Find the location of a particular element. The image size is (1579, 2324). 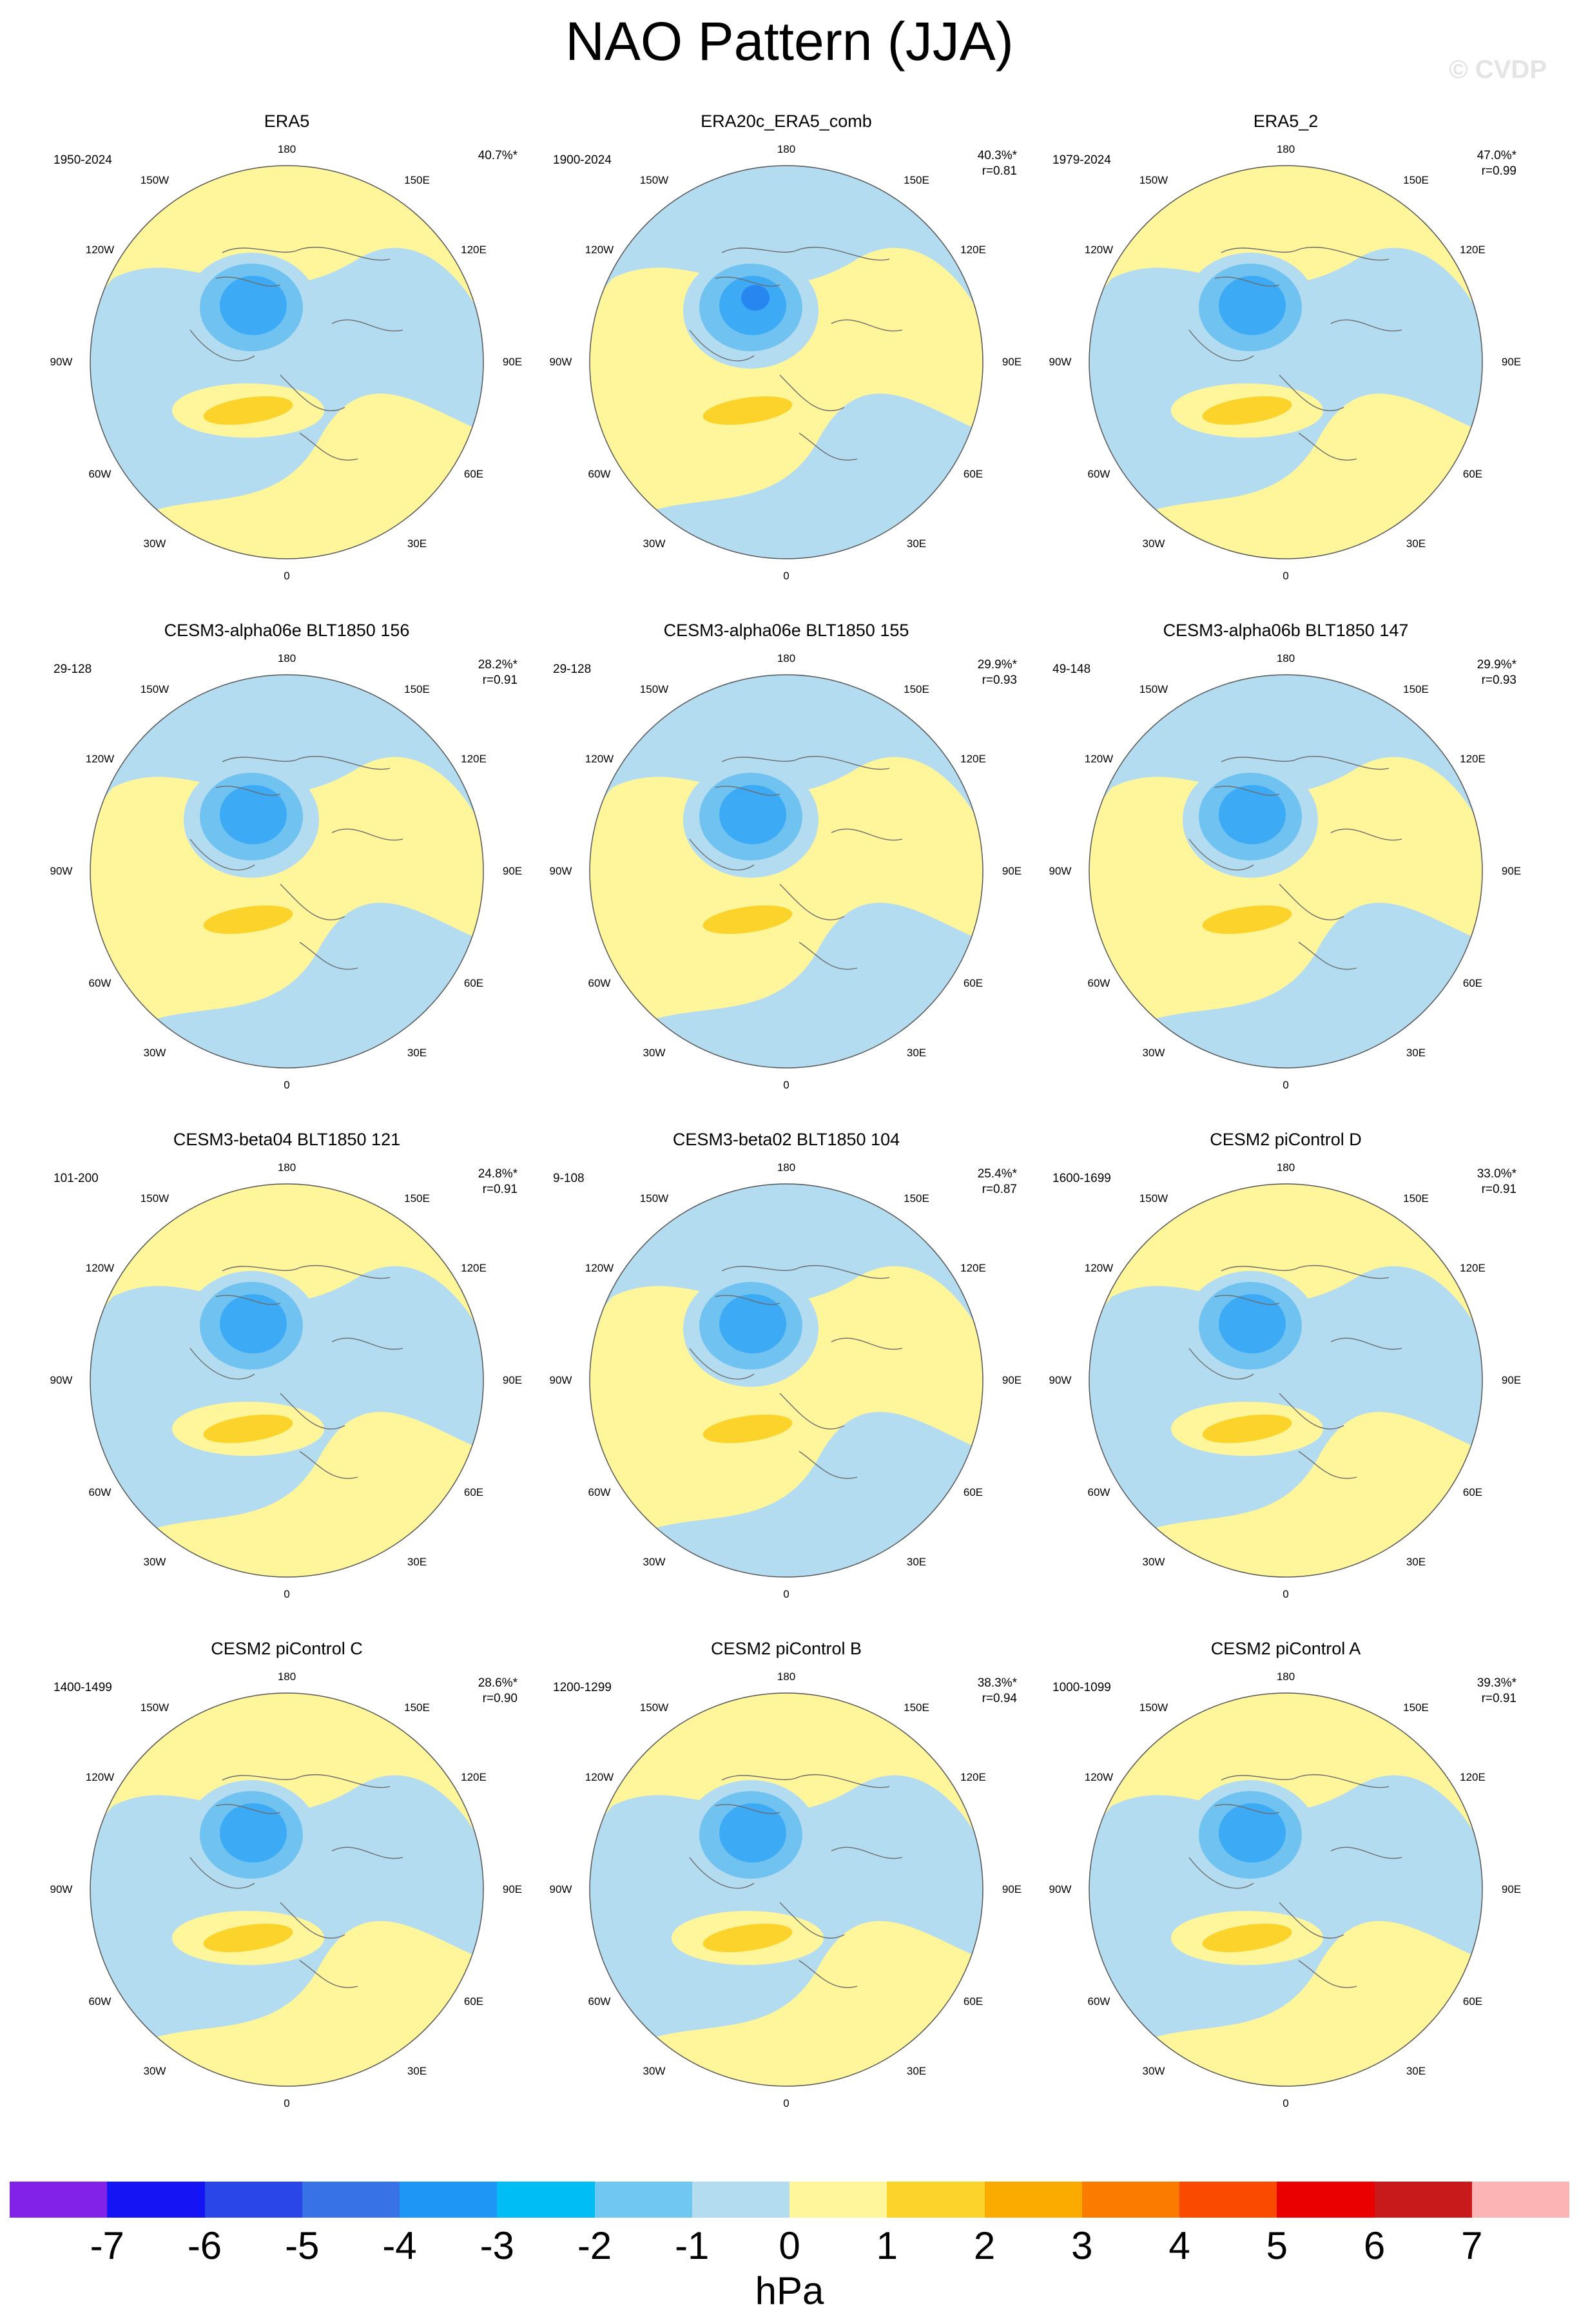

longitude-label: 90W is located at coordinates (1060, 1889).